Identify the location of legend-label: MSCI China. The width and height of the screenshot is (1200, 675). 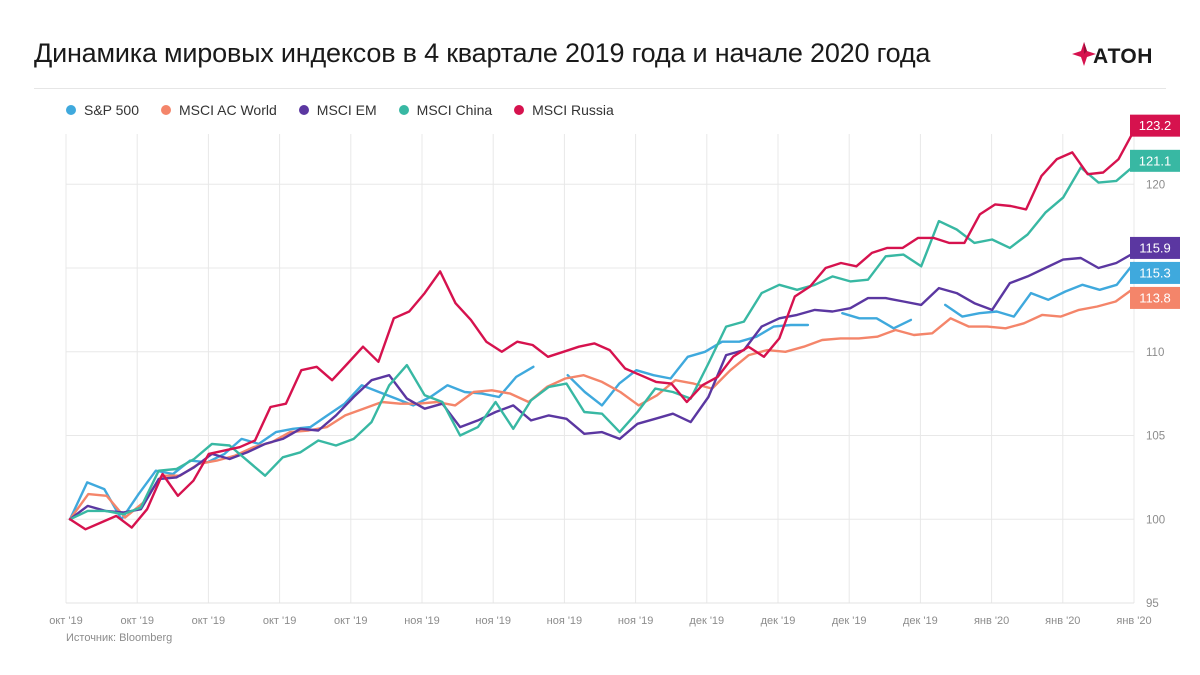
(454, 110).